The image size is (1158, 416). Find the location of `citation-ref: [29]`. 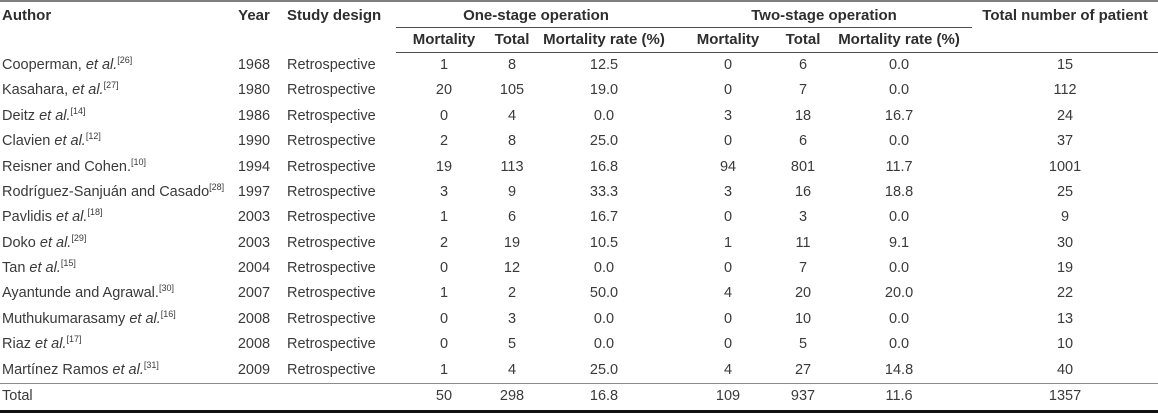

citation-ref: [29] is located at coordinates (79, 237).